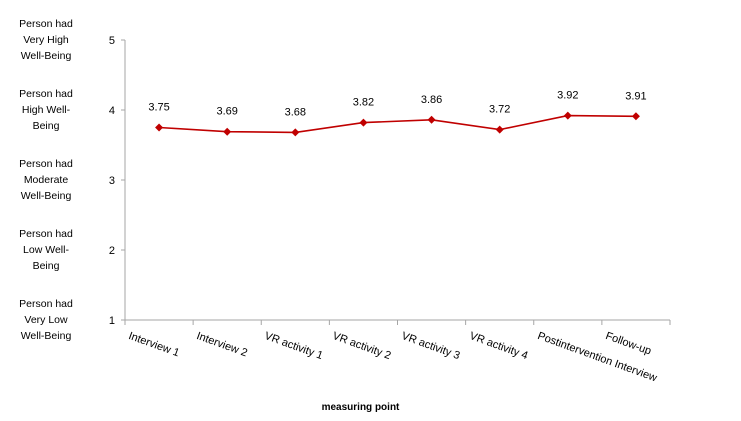  I want to click on data-label: 3.72, so click(499, 110).